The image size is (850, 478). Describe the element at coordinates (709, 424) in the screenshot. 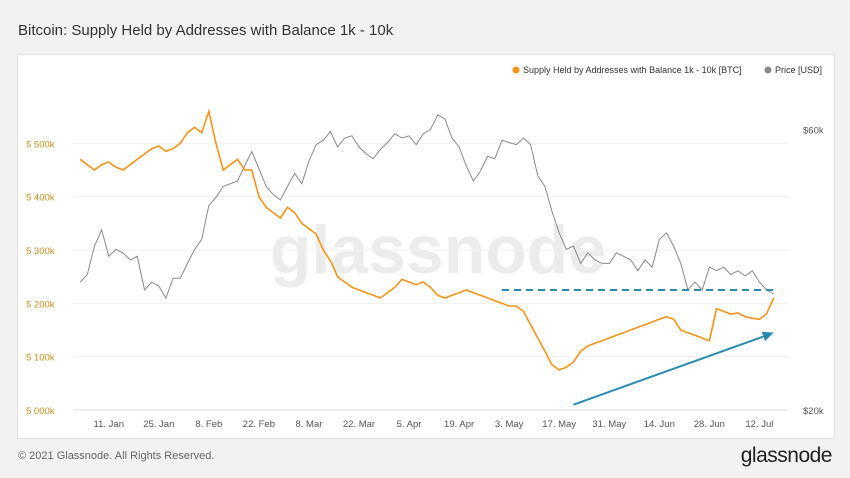

I see `x-tick-label: 28. Jun` at that location.